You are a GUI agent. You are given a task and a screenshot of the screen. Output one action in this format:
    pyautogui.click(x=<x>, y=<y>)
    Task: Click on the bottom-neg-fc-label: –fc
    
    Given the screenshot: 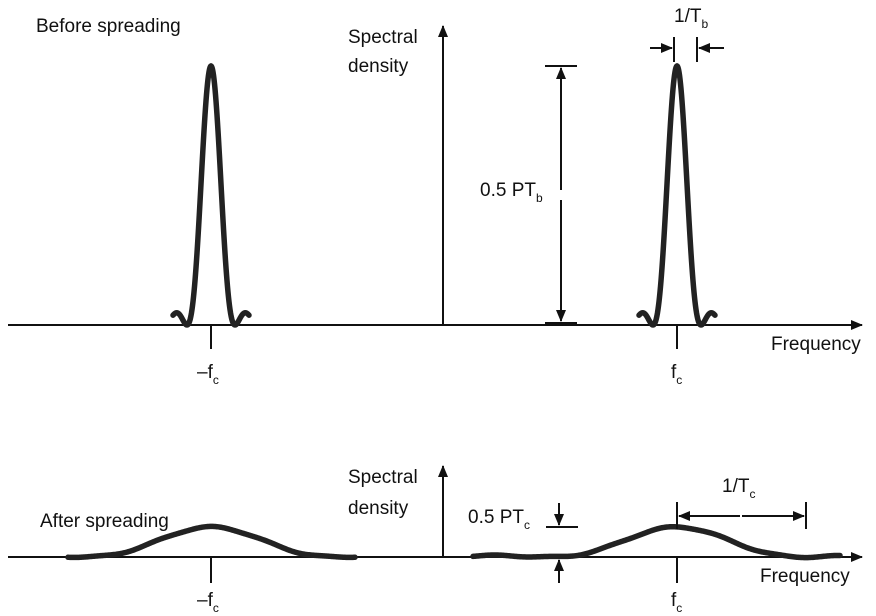 What is the action you would take?
    pyautogui.click(x=208, y=602)
    